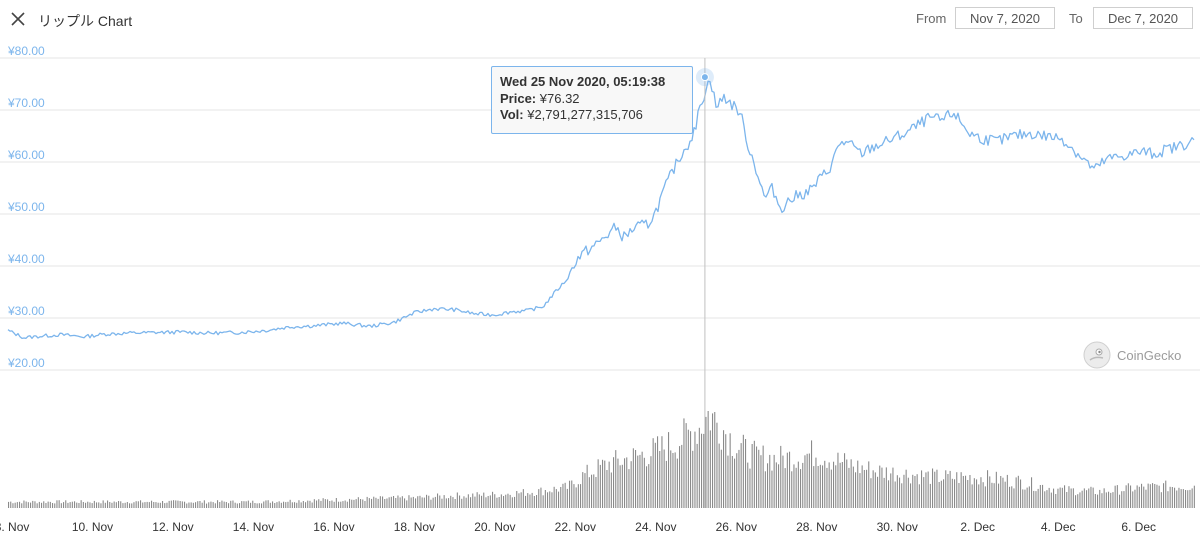  What do you see at coordinates (18, 19) in the screenshot?
I see `close-icon` at bounding box center [18, 19].